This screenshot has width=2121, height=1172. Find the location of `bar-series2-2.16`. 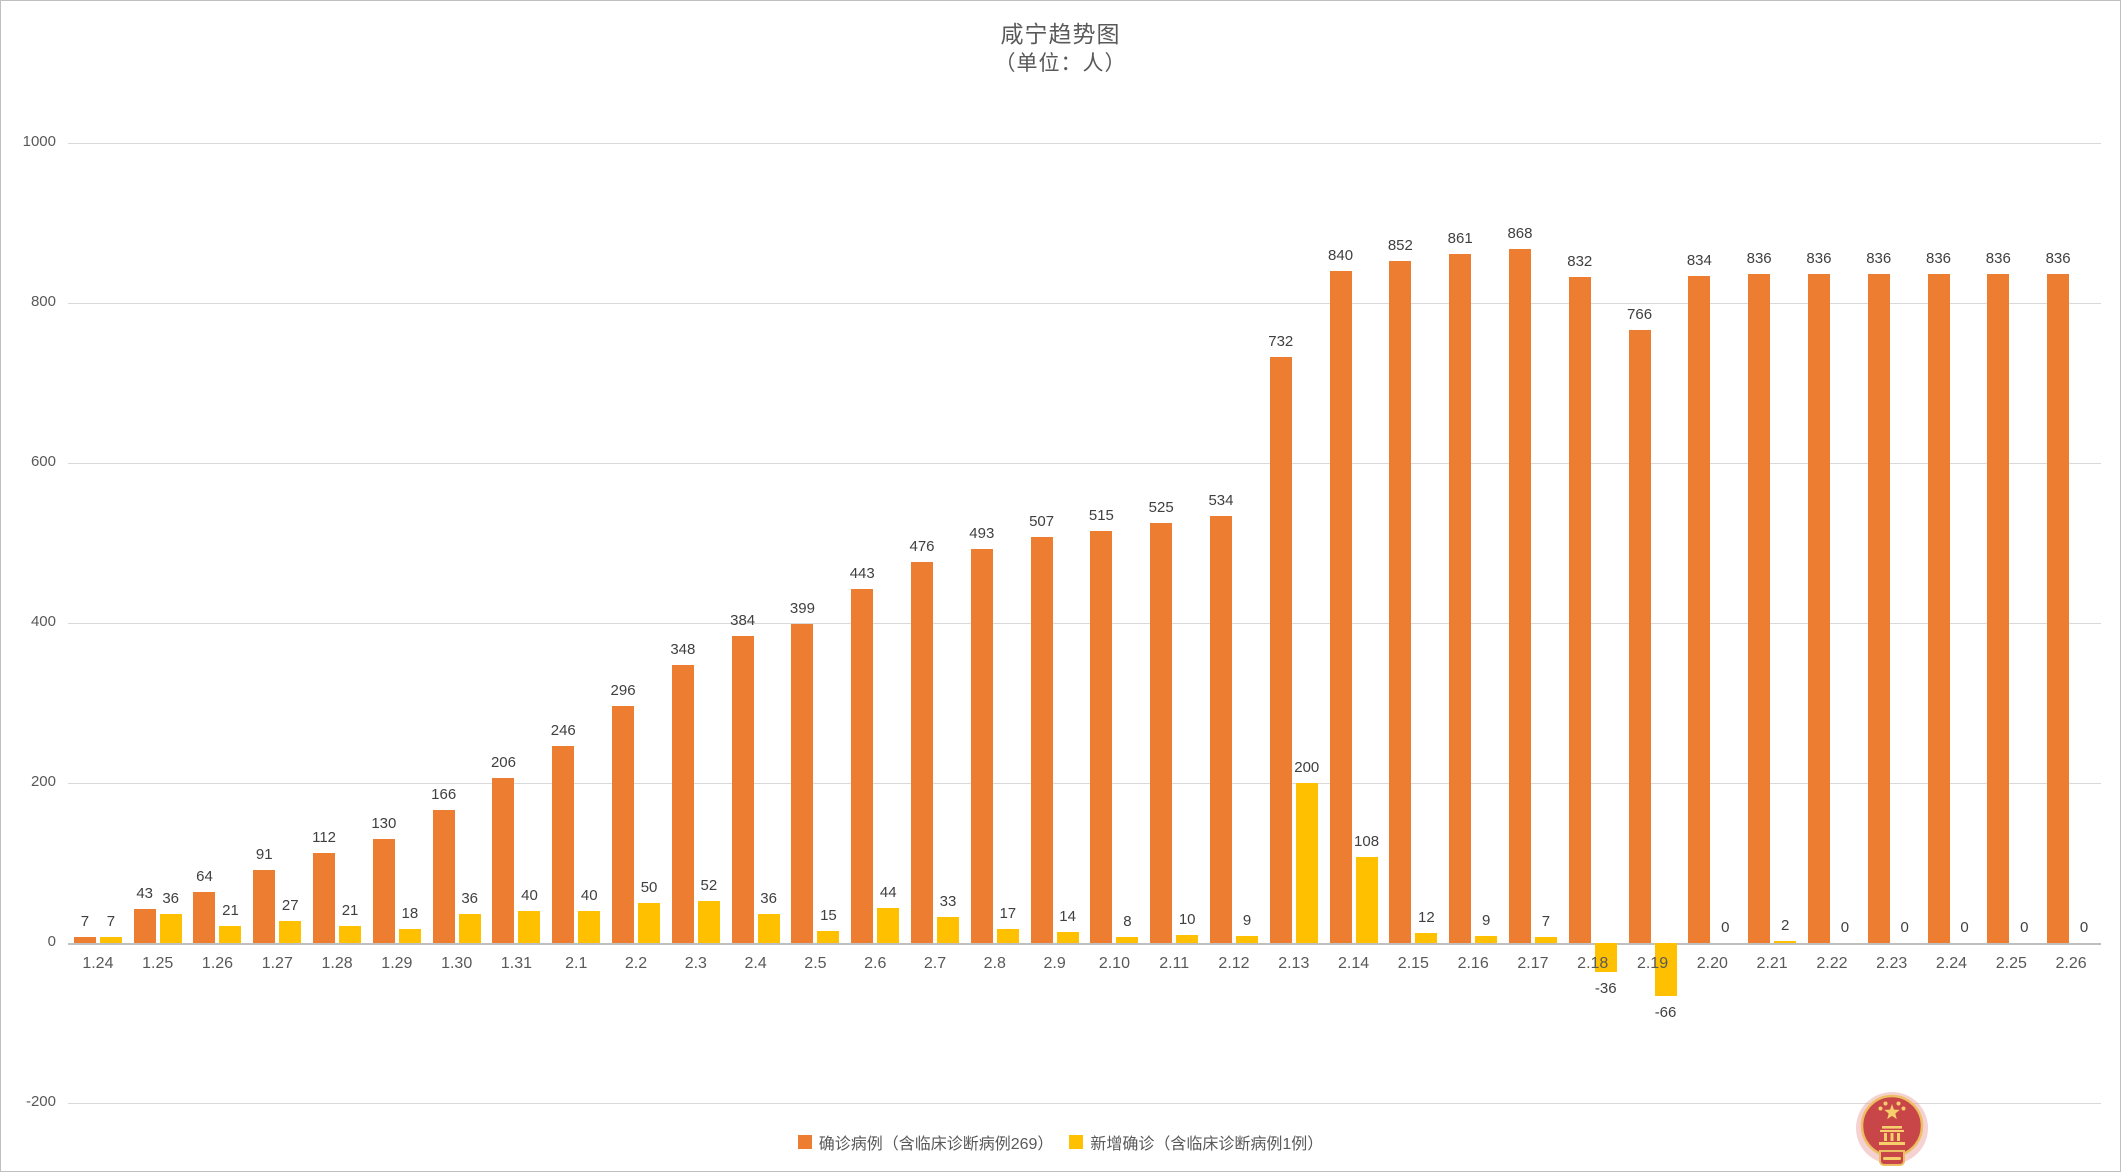

bar-series2-2.16 is located at coordinates (1486, 939).